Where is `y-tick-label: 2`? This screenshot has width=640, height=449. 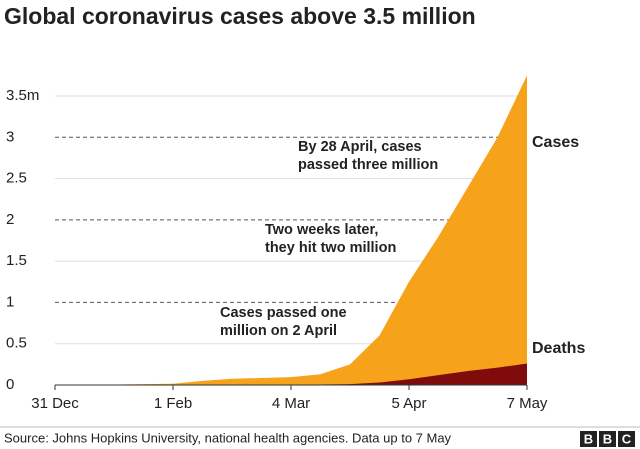 y-tick-label: 2 is located at coordinates (10, 219).